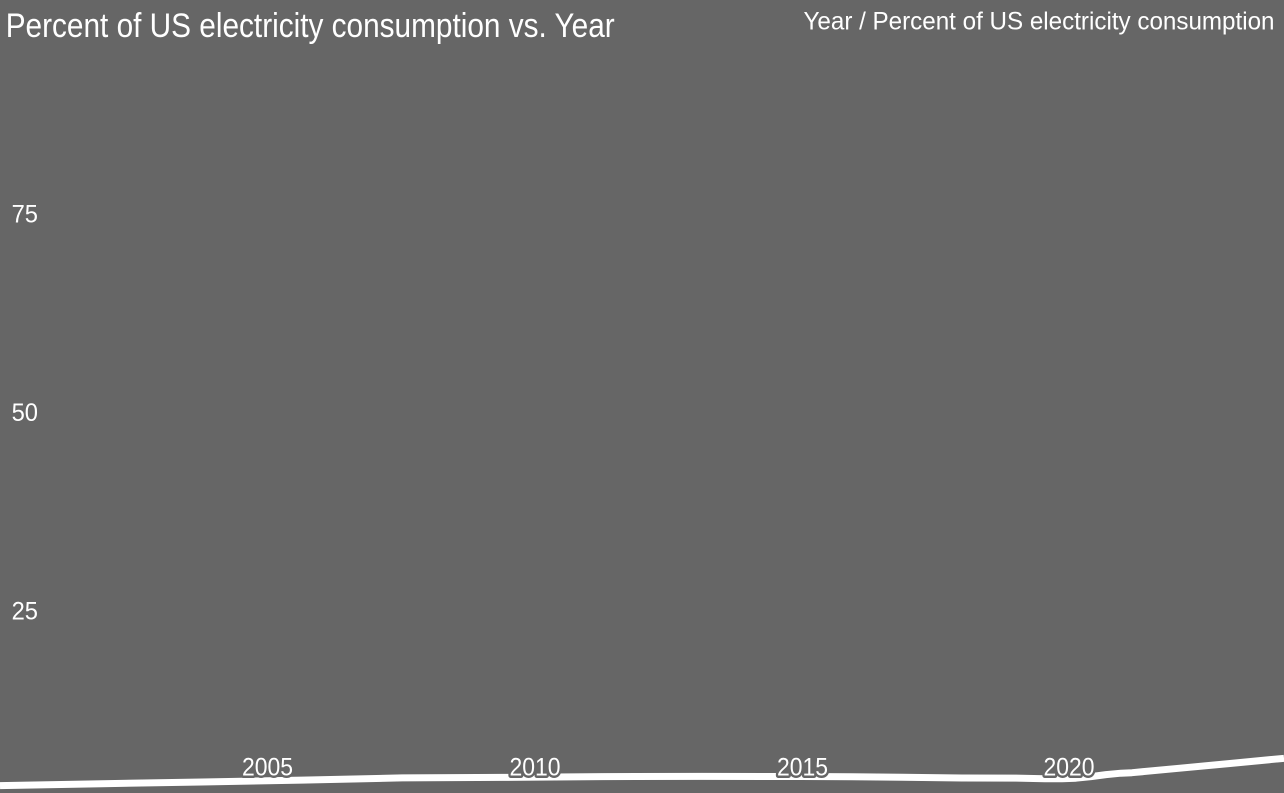  Describe the element at coordinates (25, 413) in the screenshot. I see `svg-text: 50` at that location.